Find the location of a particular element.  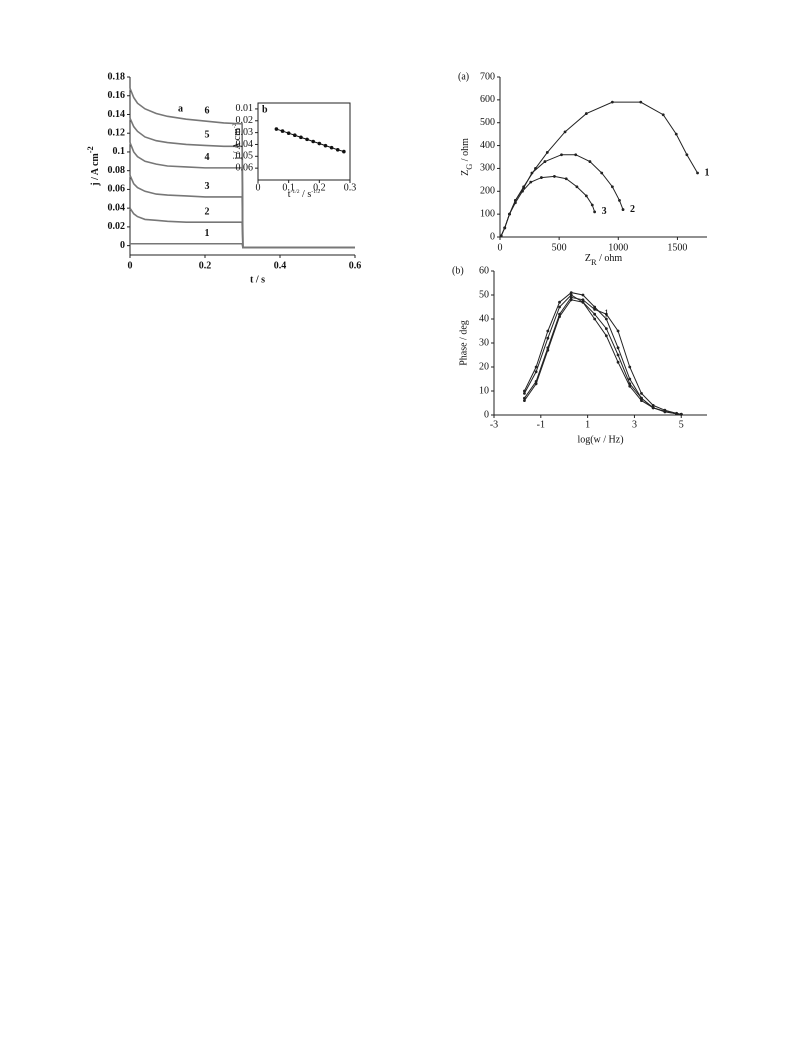

x-tick-label: 0.3 is located at coordinates (350, 187).